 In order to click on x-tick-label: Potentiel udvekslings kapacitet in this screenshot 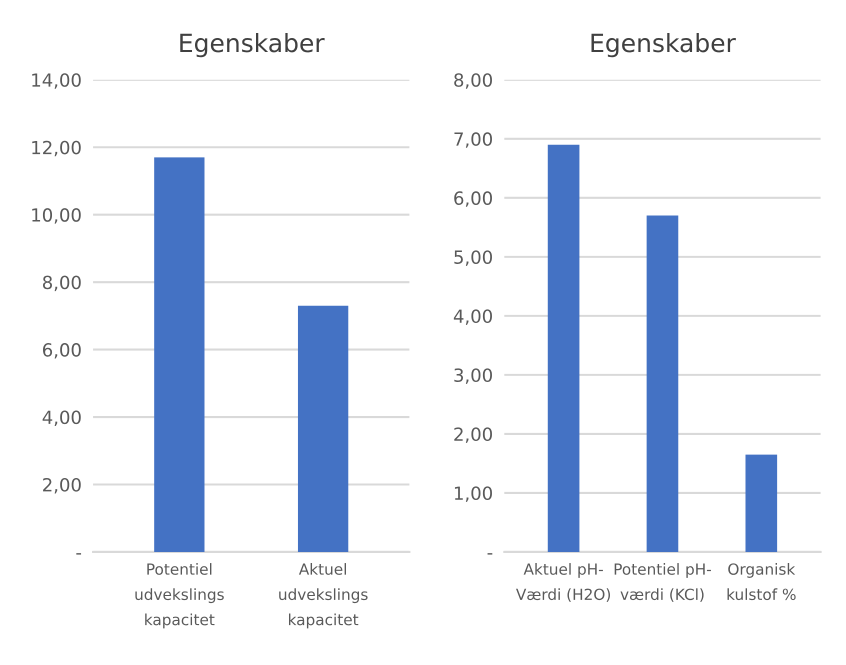, I will do `click(179, 595)`.